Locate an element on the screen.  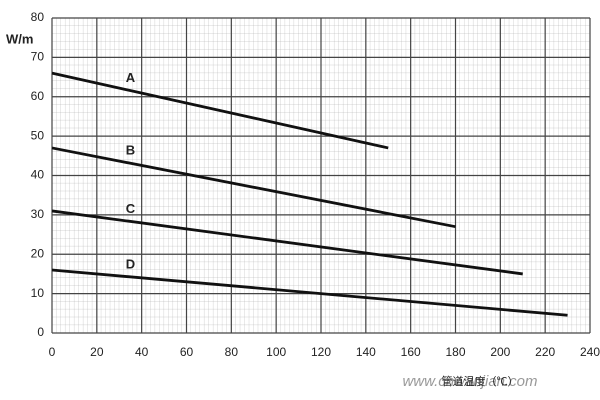
x-tick-label: 160 is located at coordinates (411, 352).